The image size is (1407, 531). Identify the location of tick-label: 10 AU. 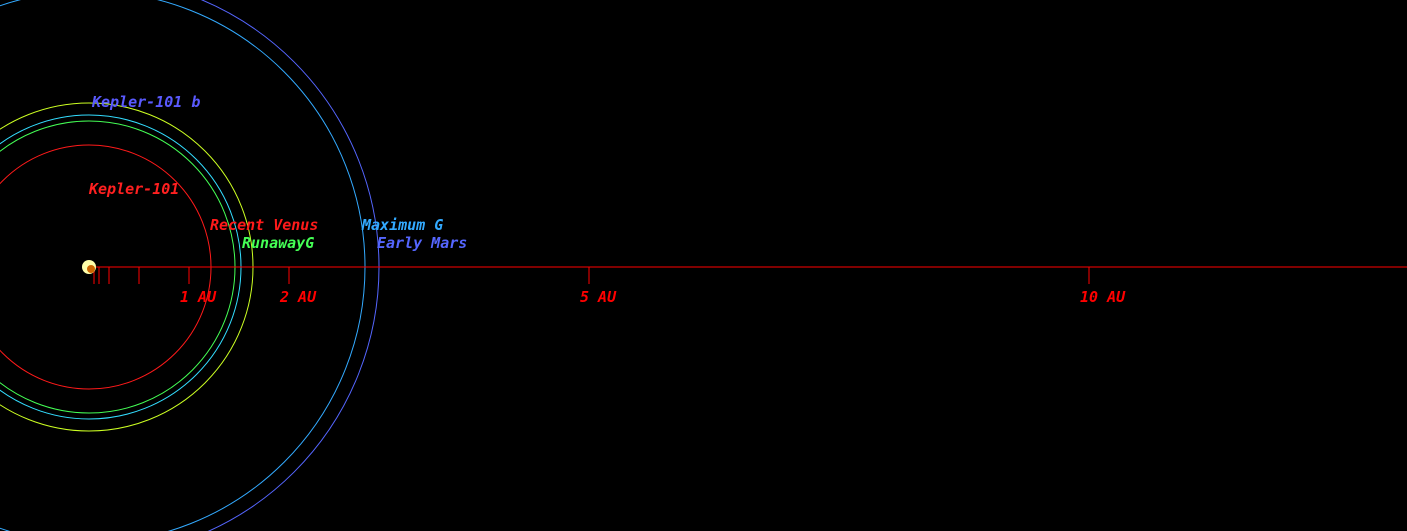
(1103, 297).